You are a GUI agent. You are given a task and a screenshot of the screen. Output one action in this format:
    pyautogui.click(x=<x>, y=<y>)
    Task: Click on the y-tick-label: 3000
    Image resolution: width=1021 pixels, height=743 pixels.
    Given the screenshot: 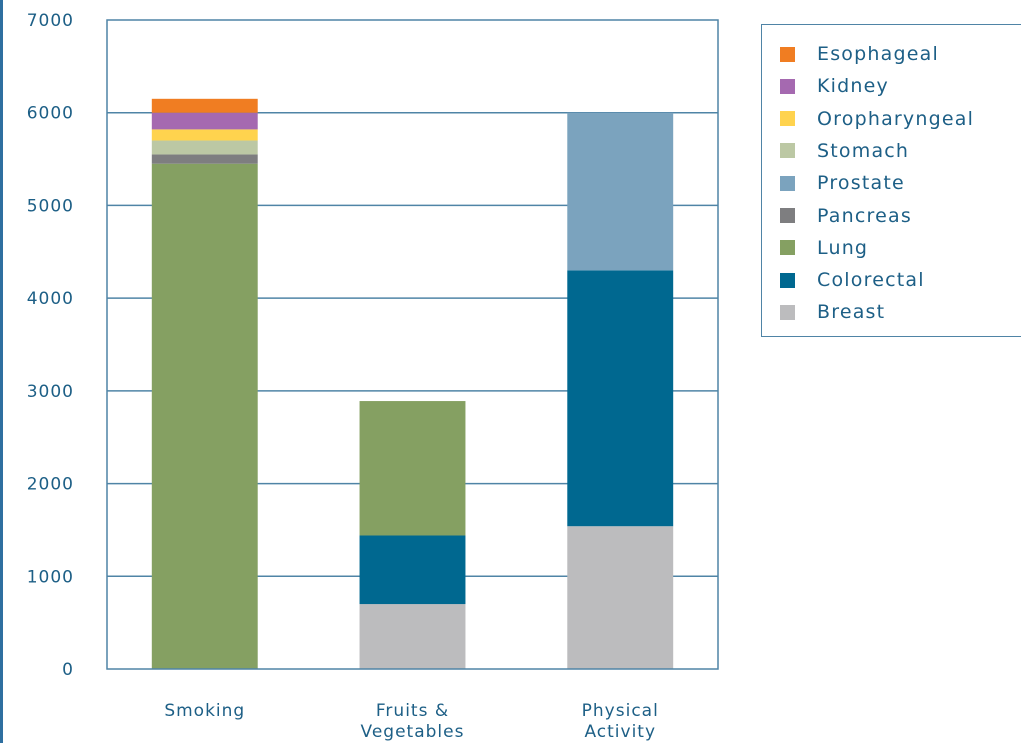 What is the action you would take?
    pyautogui.click(x=50, y=392)
    